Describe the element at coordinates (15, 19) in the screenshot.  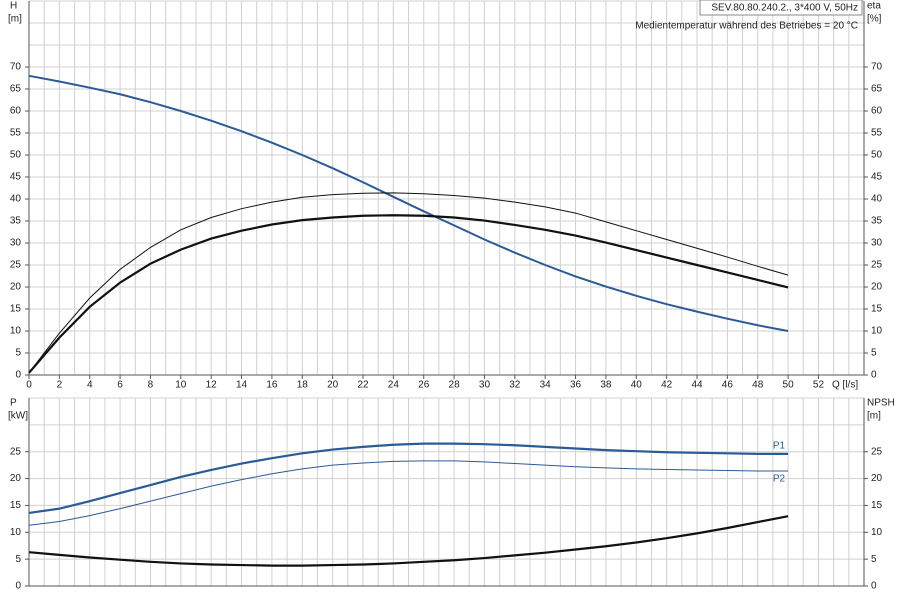
I see `y-axis-unit: [m]` at that location.